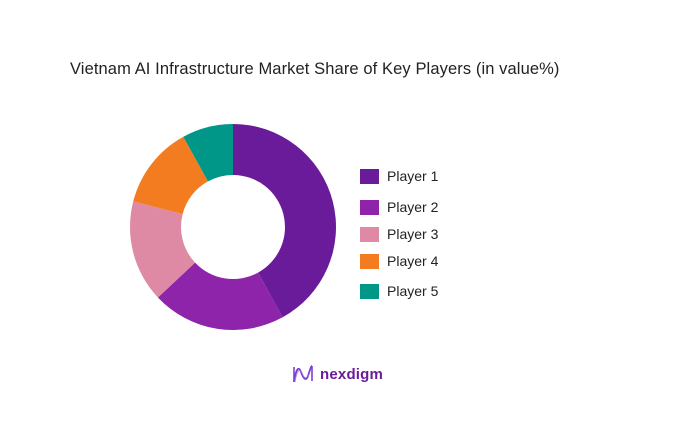  I want to click on legend-item-player-3: Player 3, so click(399, 234).